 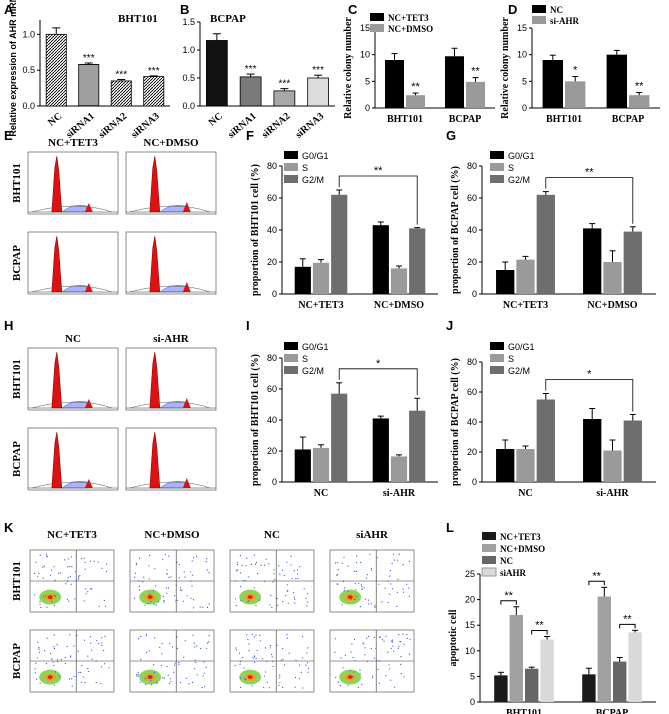 What do you see at coordinates (575, 71) in the screenshot?
I see `significance-mark: *` at bounding box center [575, 71].